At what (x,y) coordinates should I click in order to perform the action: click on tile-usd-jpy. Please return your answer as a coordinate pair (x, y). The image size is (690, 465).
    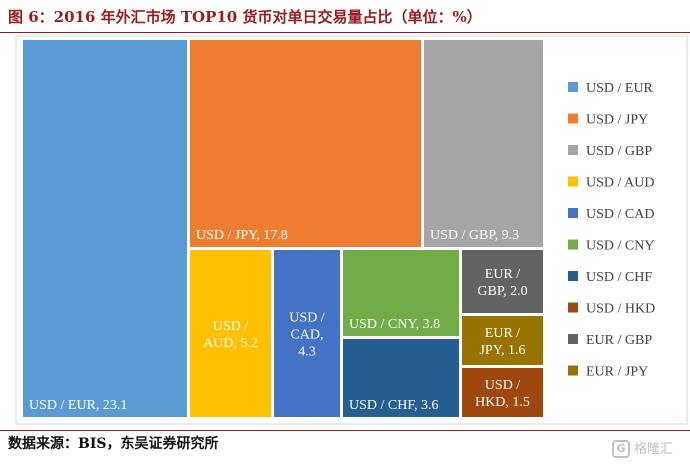
    Looking at the image, I should click on (305, 143).